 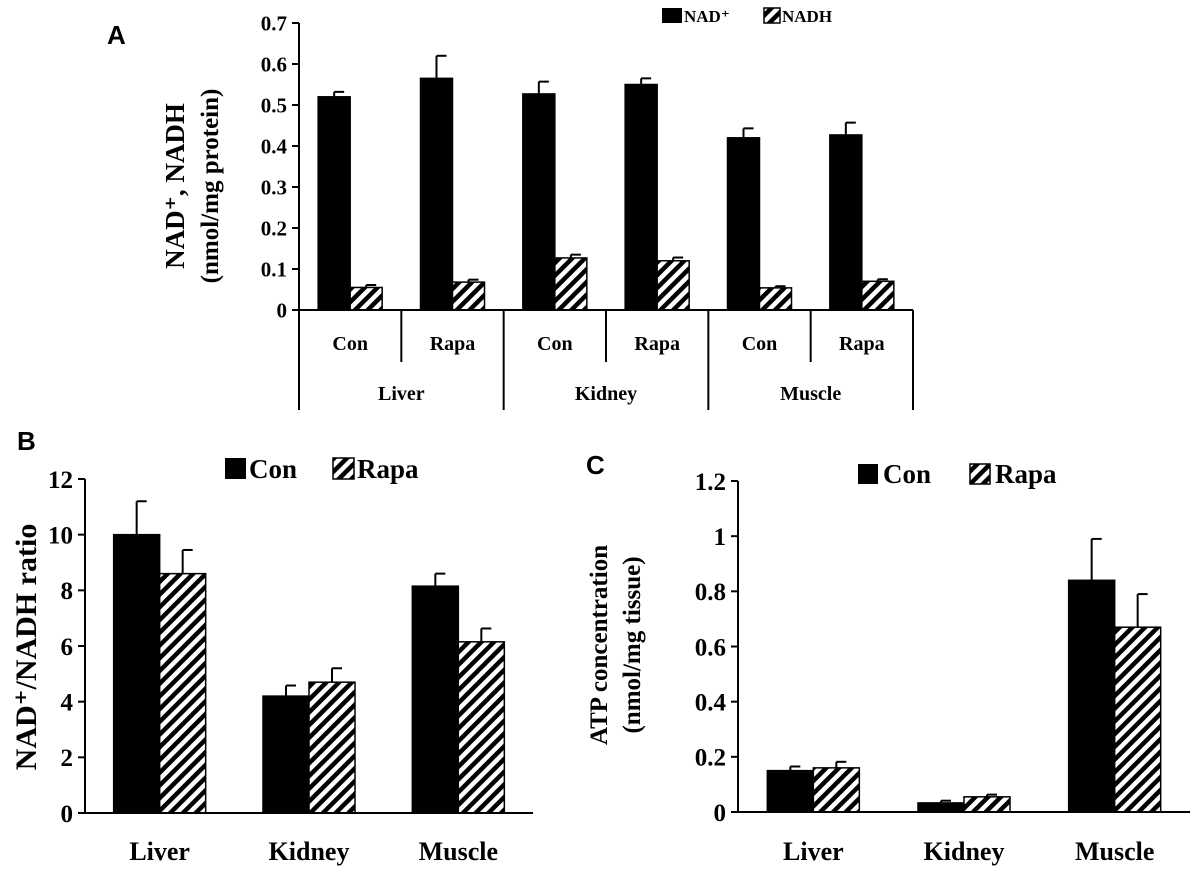 I want to click on x-group-label-muscle: Muscle, so click(x=810, y=394).